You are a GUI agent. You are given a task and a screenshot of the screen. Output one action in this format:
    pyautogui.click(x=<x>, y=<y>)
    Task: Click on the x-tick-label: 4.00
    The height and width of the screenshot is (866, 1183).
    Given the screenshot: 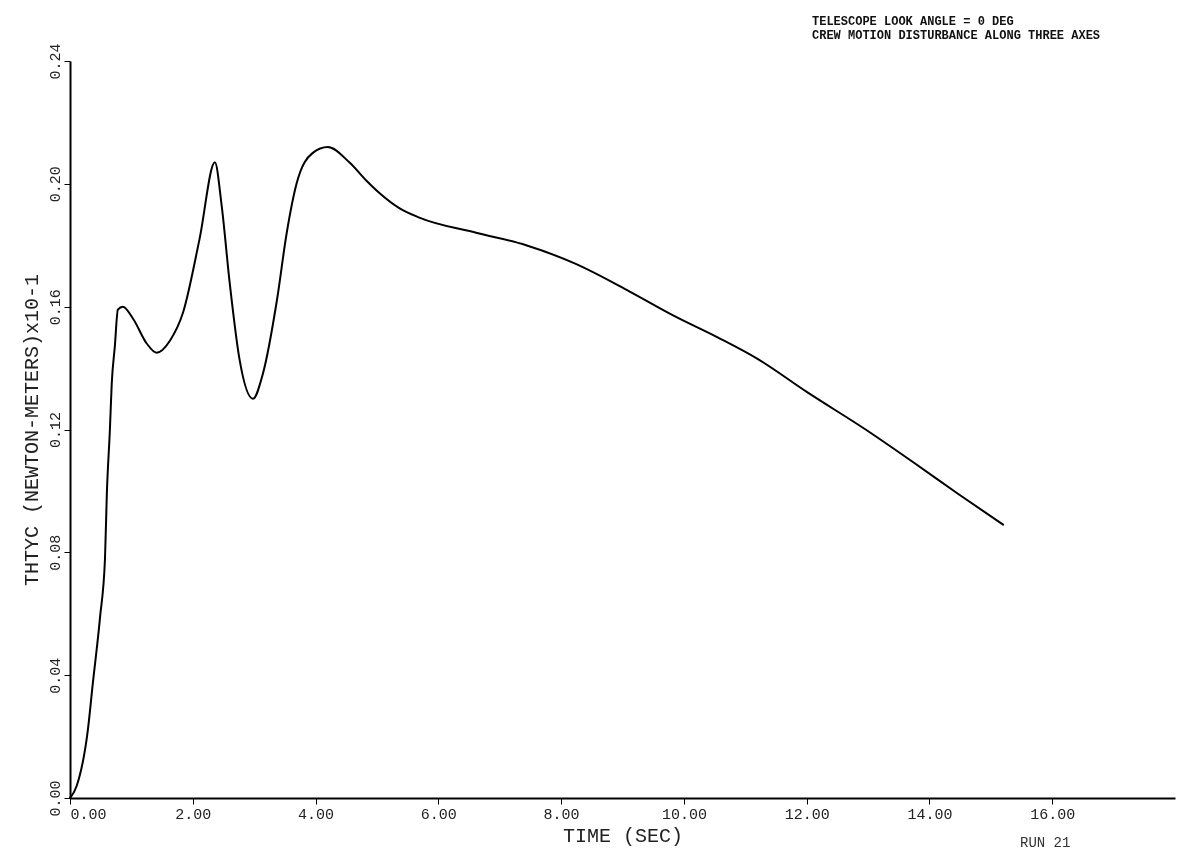 What is the action you would take?
    pyautogui.click(x=316, y=815)
    